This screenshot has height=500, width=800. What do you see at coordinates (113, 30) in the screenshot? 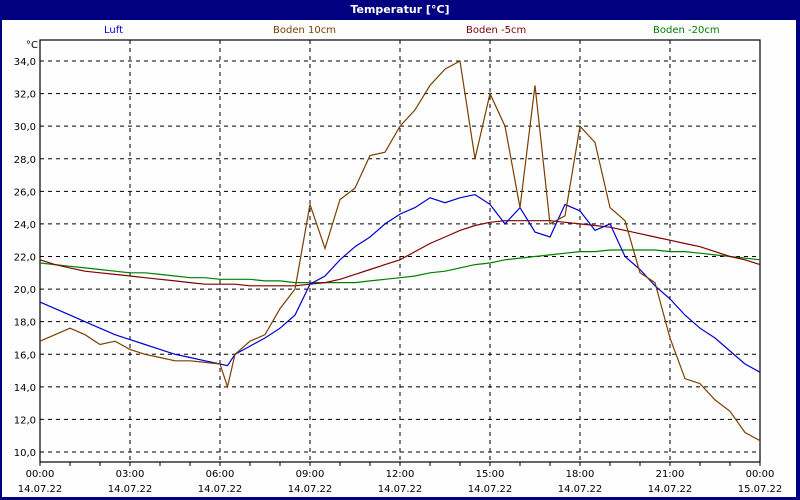
I see `legend-item: Luft` at bounding box center [113, 30].